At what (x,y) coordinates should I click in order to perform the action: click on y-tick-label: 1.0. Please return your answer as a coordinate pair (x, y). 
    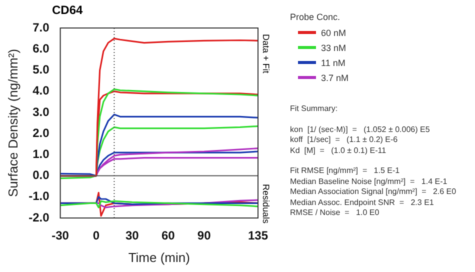
    Looking at the image, I should click on (41, 153).